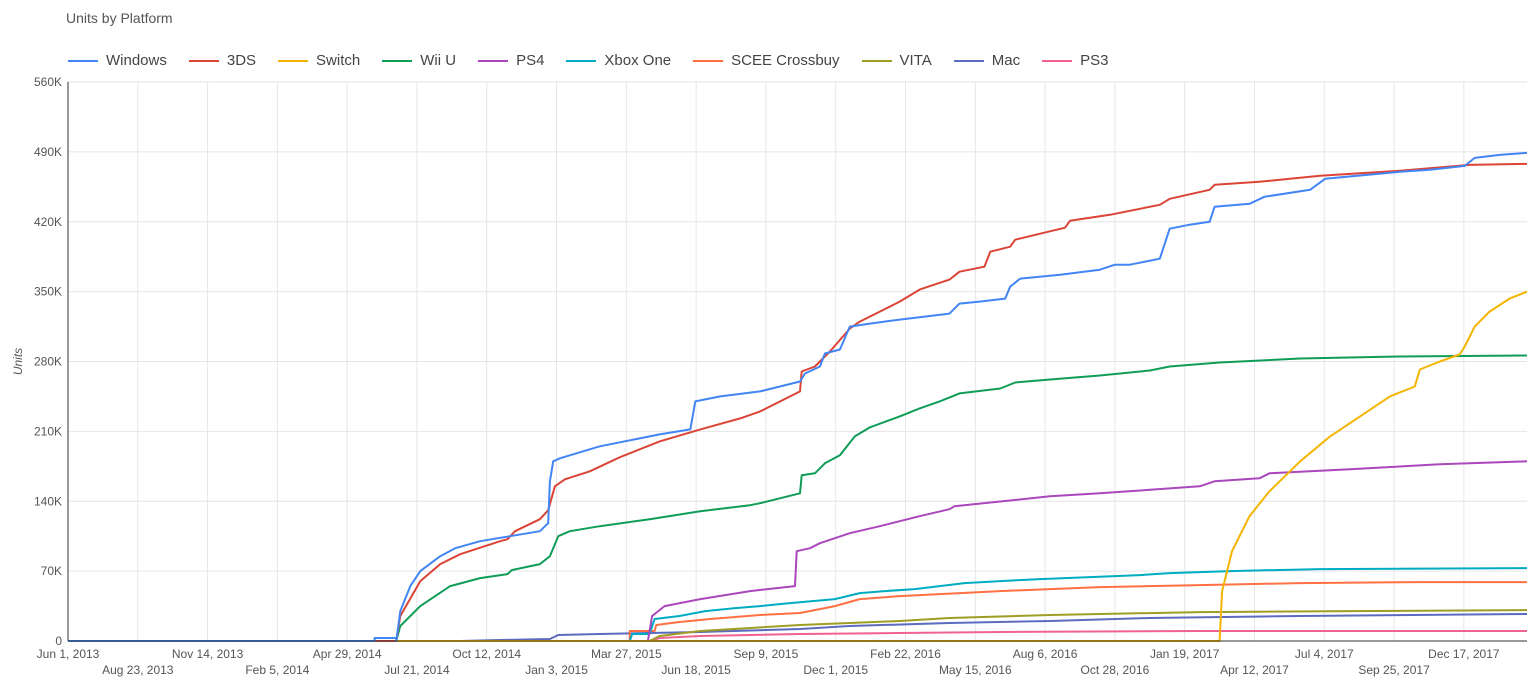  I want to click on series-line-ps3, so click(797, 636).